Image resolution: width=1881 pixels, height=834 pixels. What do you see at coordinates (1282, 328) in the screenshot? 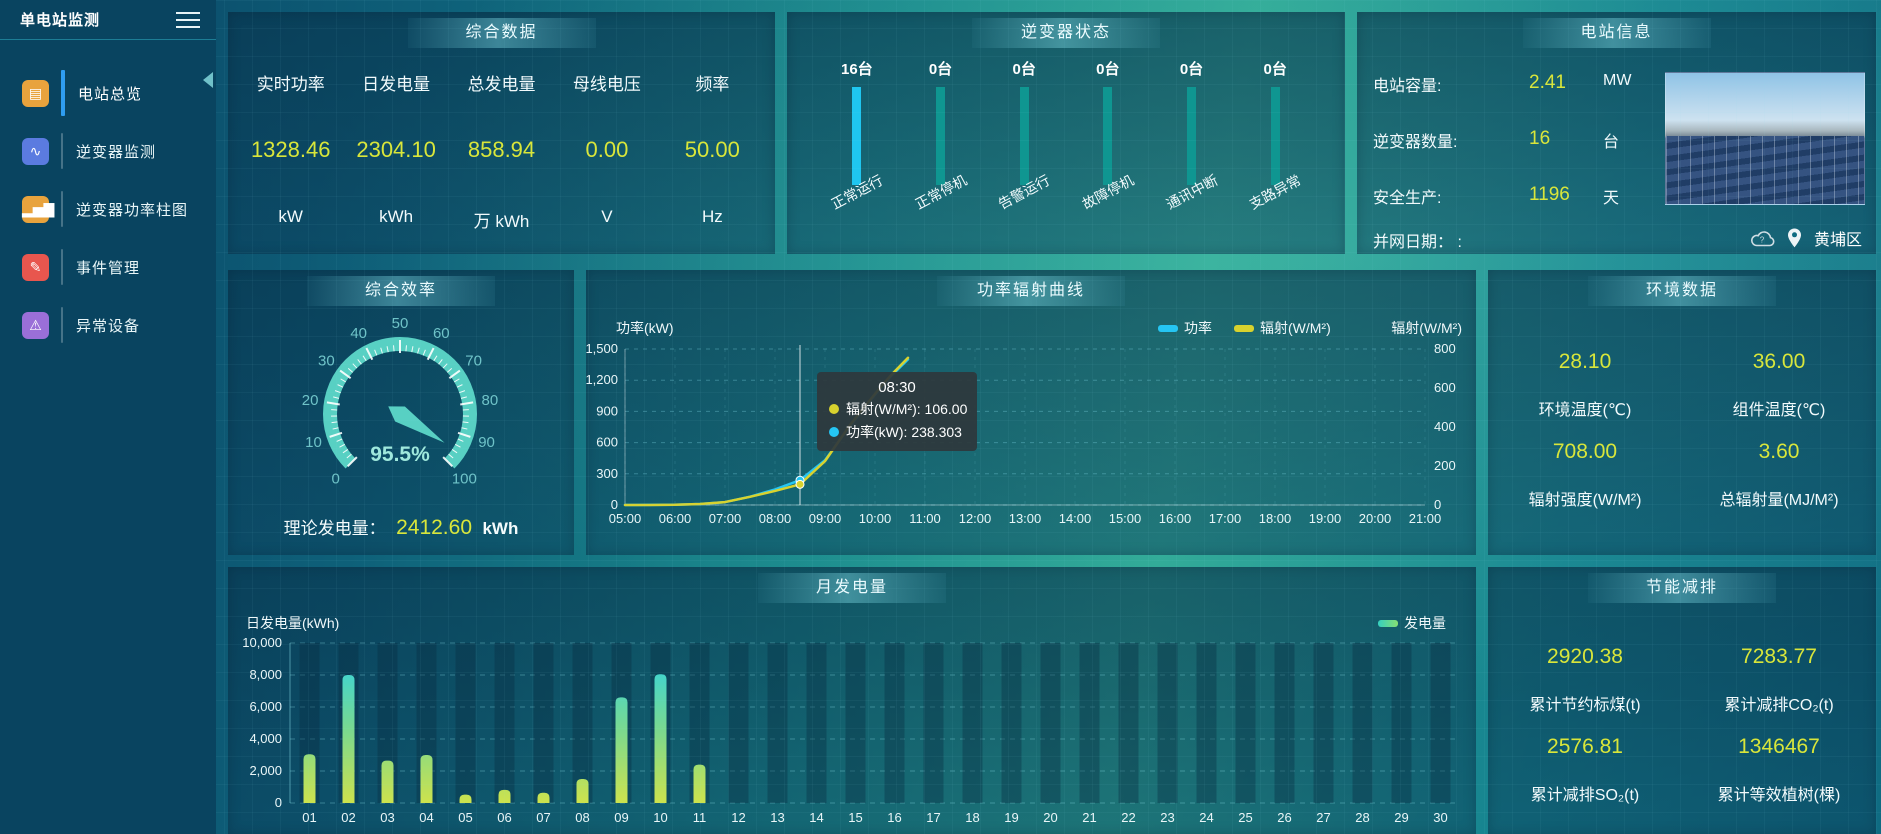
I see `legend-radiation: 辐射(W/M²)` at bounding box center [1282, 328].